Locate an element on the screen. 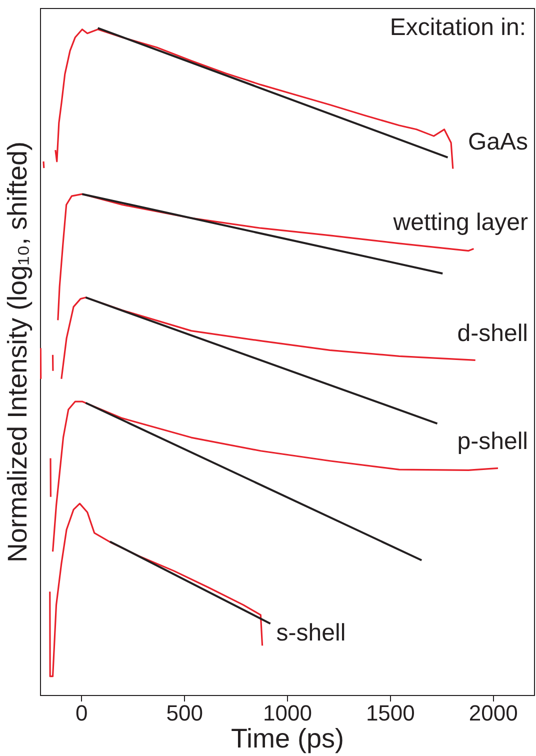 The image size is (536, 756). x-axis-title: Time (ps) is located at coordinates (287, 739).